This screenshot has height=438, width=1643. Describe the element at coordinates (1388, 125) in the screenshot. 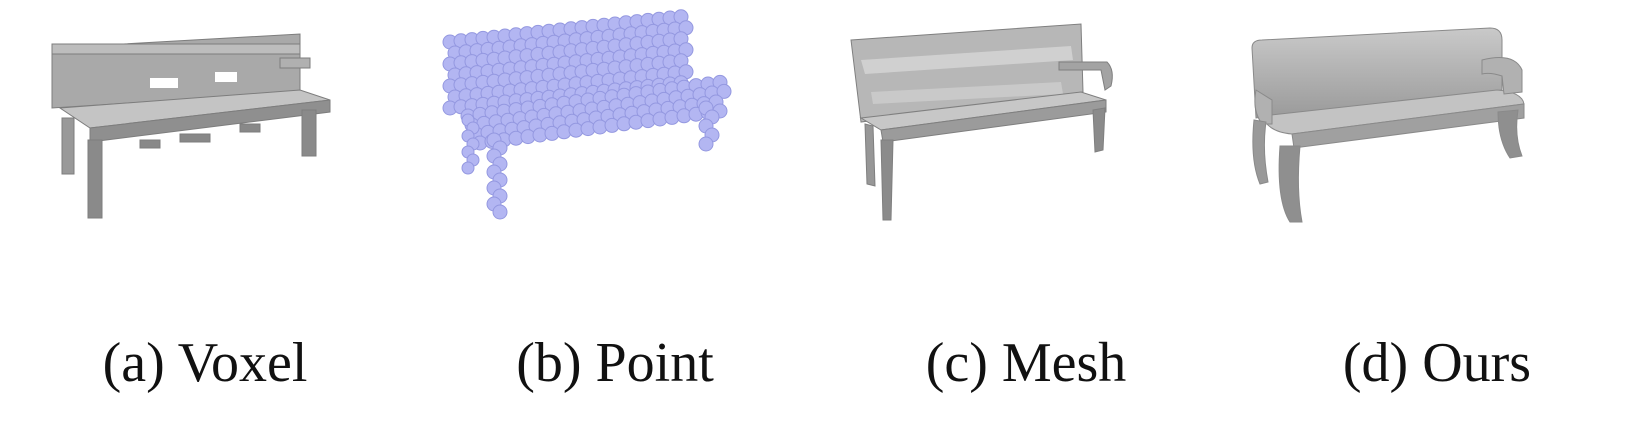

I see `ours-bench-image` at that location.